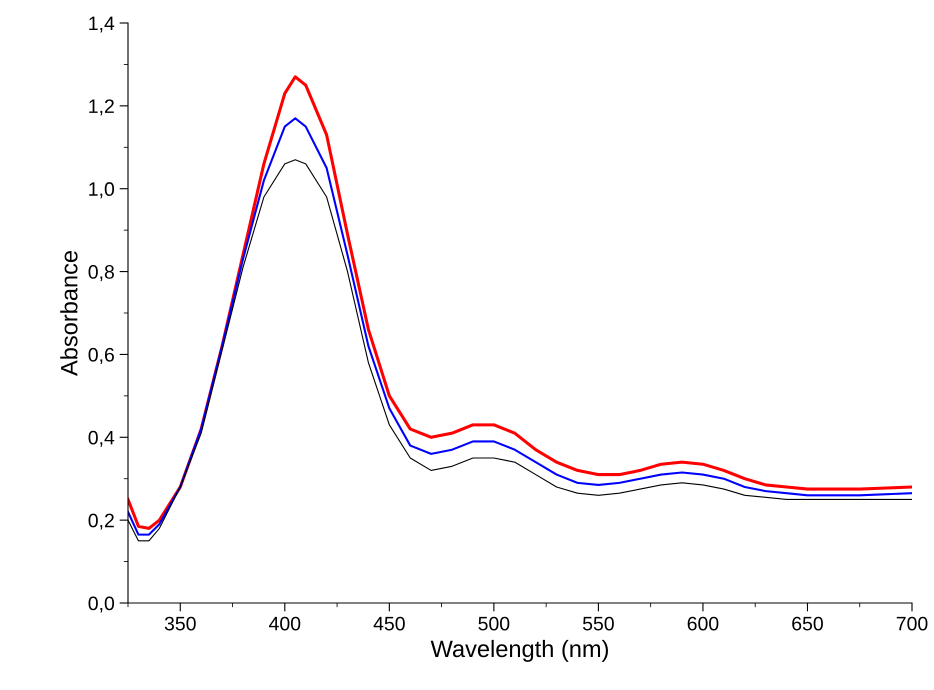 Image resolution: width=934 pixels, height=690 pixels. Describe the element at coordinates (598, 623) in the screenshot. I see `x-tick-label: 550` at that location.